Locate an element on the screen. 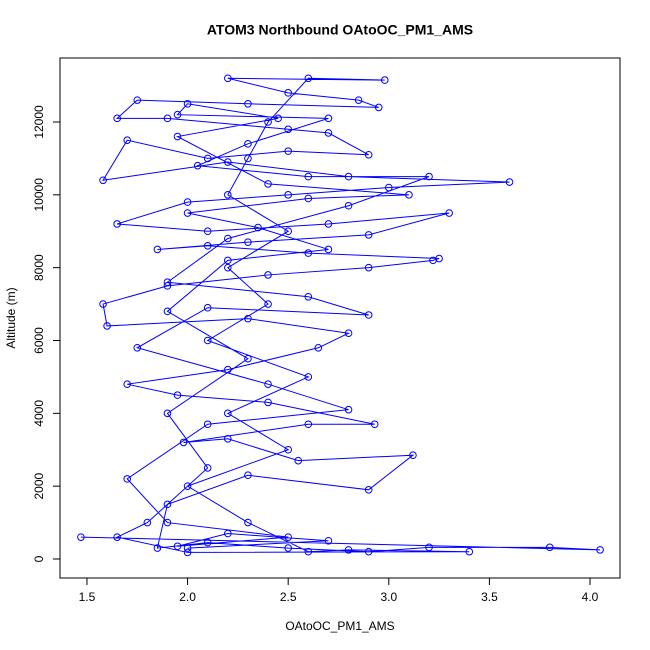  x-tick-label: 3.0 is located at coordinates (388, 597).